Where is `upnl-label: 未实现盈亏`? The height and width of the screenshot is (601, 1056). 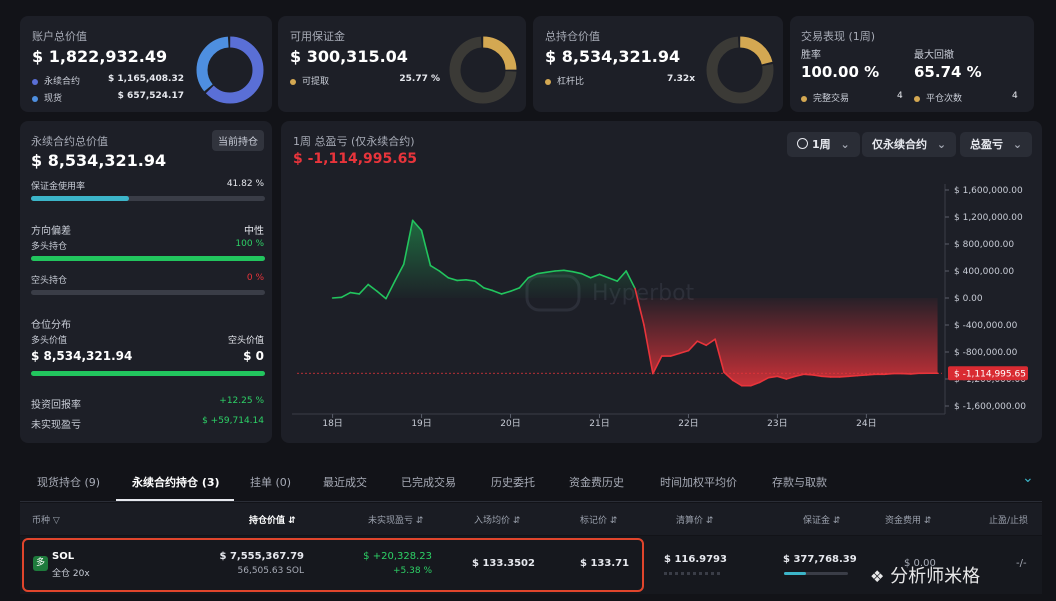
upnl-label: 未实现盈亏 is located at coordinates (56, 425).